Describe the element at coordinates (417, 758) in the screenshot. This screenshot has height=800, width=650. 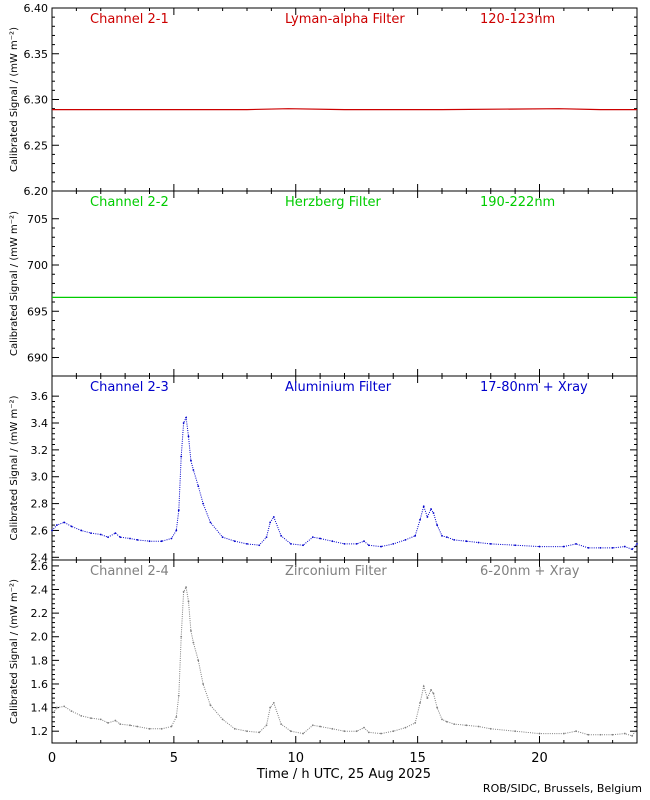
I see `x-tick-label: 15` at that location.